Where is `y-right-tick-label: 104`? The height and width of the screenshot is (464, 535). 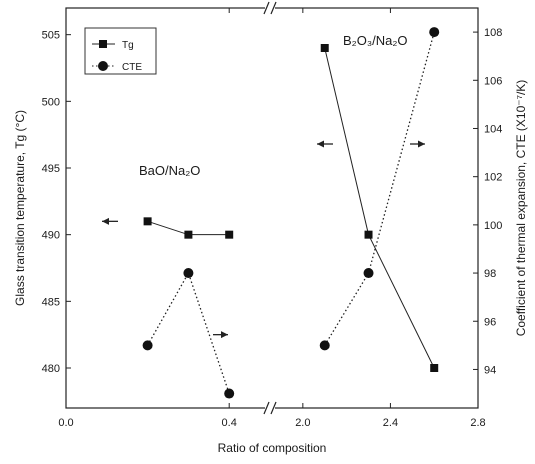
y-right-tick-label: 104 is located at coordinates (493, 129).